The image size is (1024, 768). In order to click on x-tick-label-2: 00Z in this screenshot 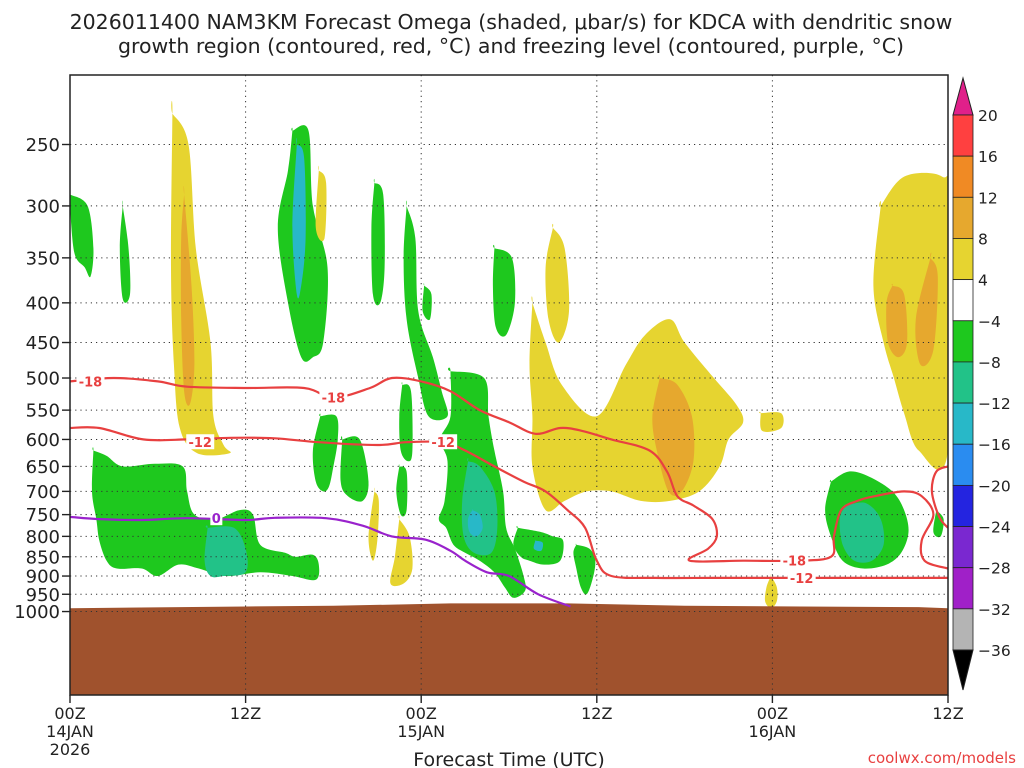, I will do `click(421, 713)`.